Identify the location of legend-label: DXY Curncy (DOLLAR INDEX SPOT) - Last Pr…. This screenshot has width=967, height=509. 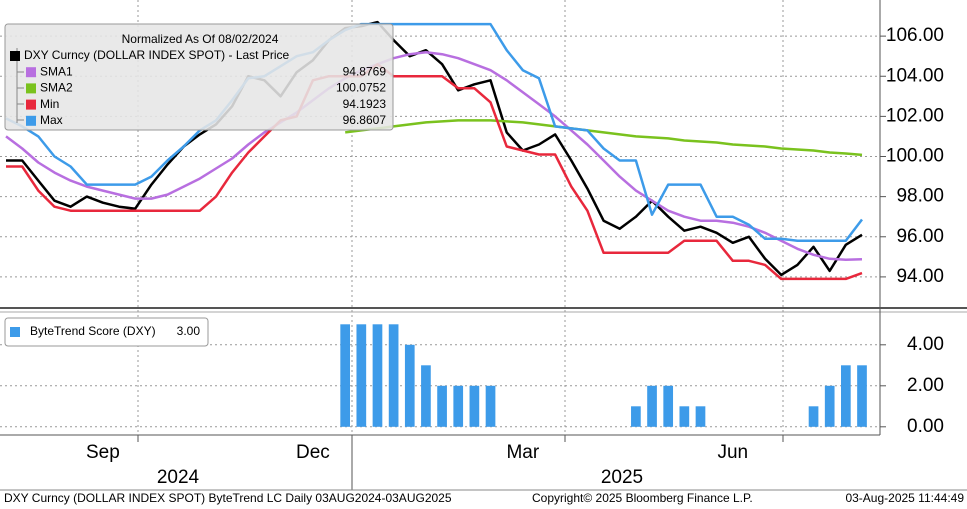
(157, 55).